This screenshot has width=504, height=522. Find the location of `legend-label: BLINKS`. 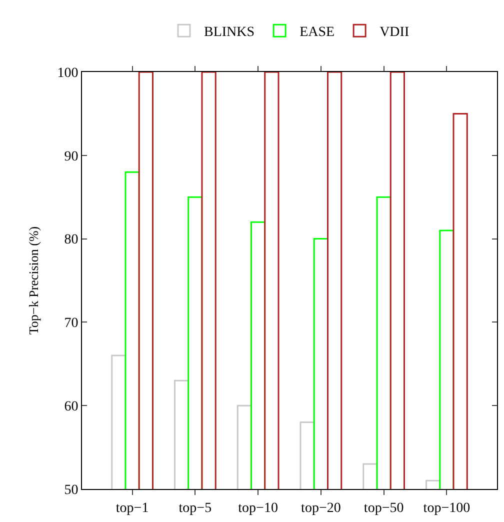

legend-label: BLINKS is located at coordinates (229, 32).